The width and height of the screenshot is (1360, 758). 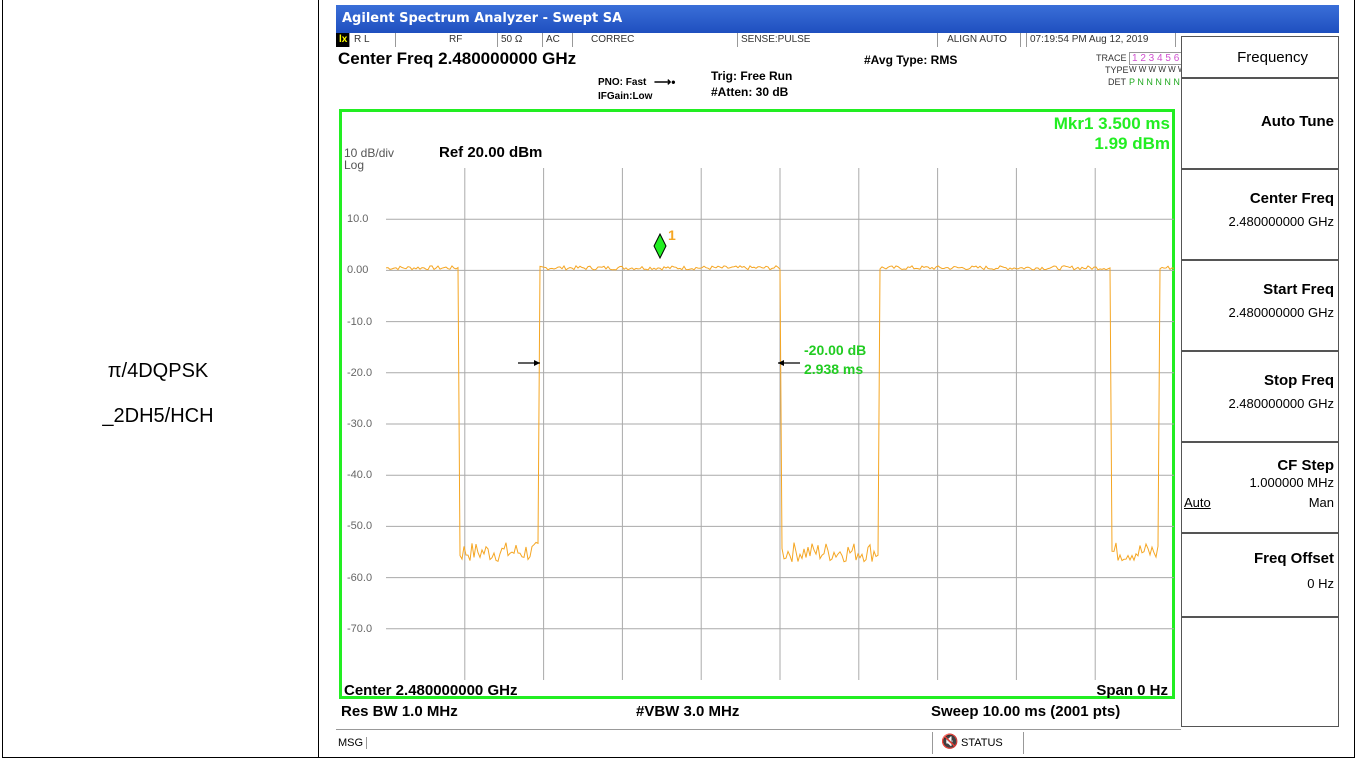 I want to click on right-ndb-arrow-icon, so click(x=789, y=363).